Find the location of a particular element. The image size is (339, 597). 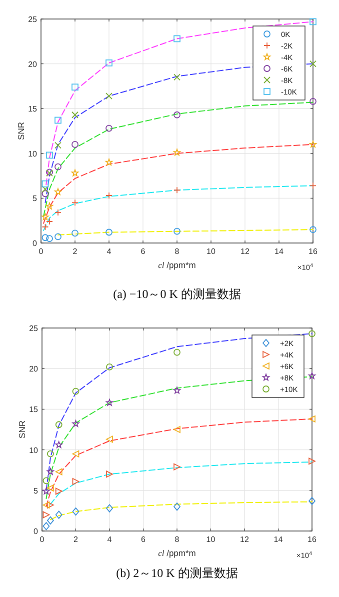

text: (a) −10～0 K 的测量数据 is located at coordinates (177, 294).